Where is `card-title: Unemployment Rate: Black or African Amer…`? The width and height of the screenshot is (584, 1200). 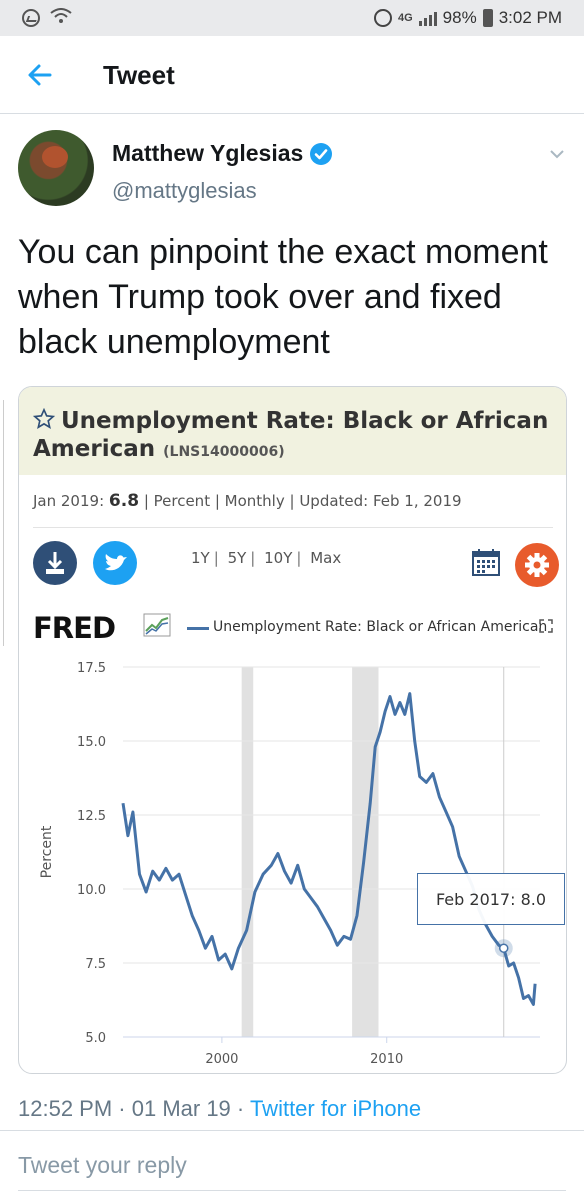 card-title: Unemployment Rate: Black or African Amer… is located at coordinates (291, 435).